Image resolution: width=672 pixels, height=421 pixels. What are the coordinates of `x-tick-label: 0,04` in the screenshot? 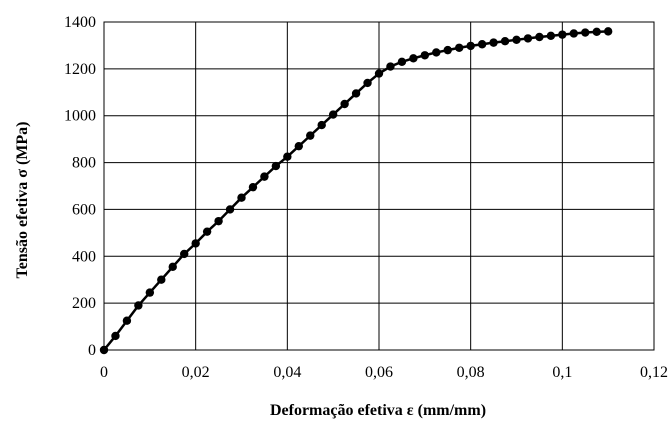 It's located at (287, 372).